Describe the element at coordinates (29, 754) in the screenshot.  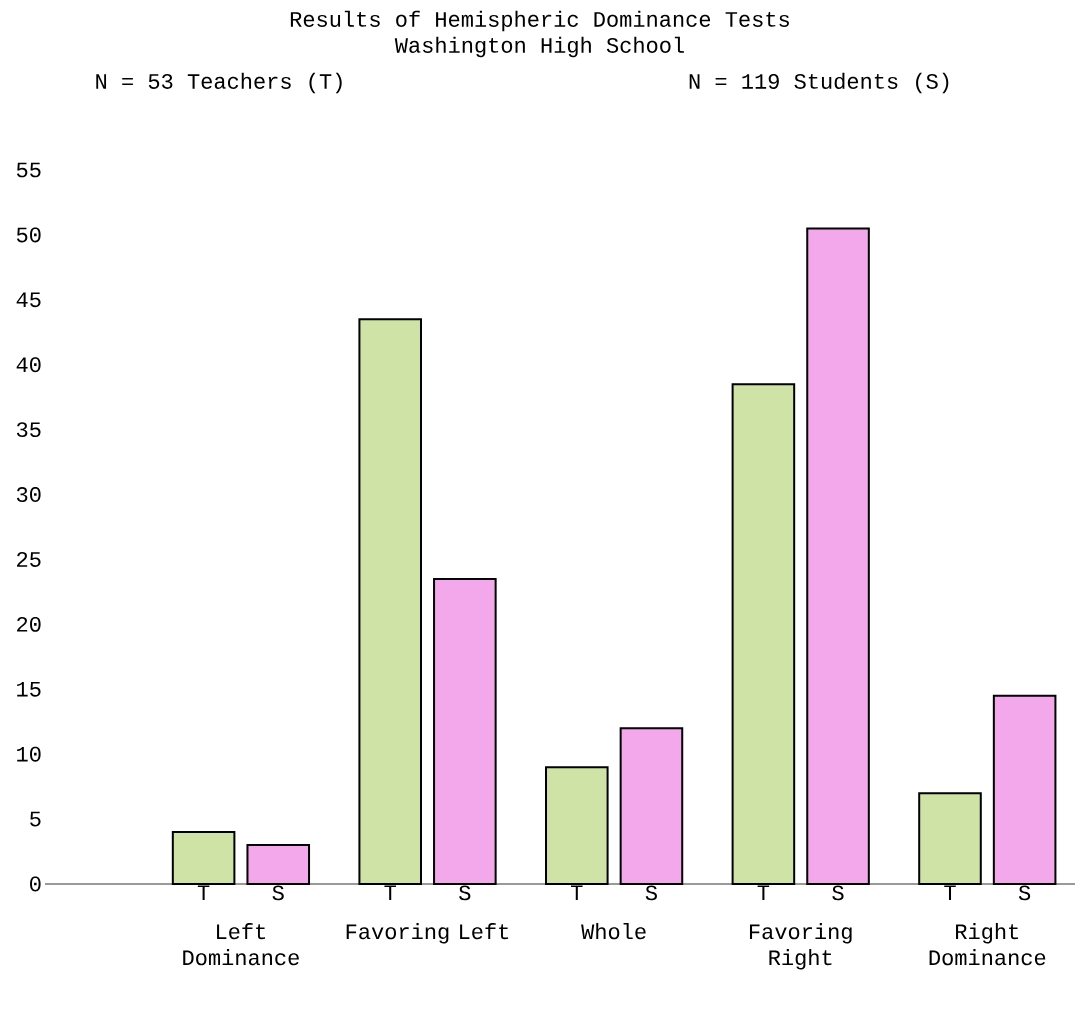
I see `y-tick-label: 10` at that location.